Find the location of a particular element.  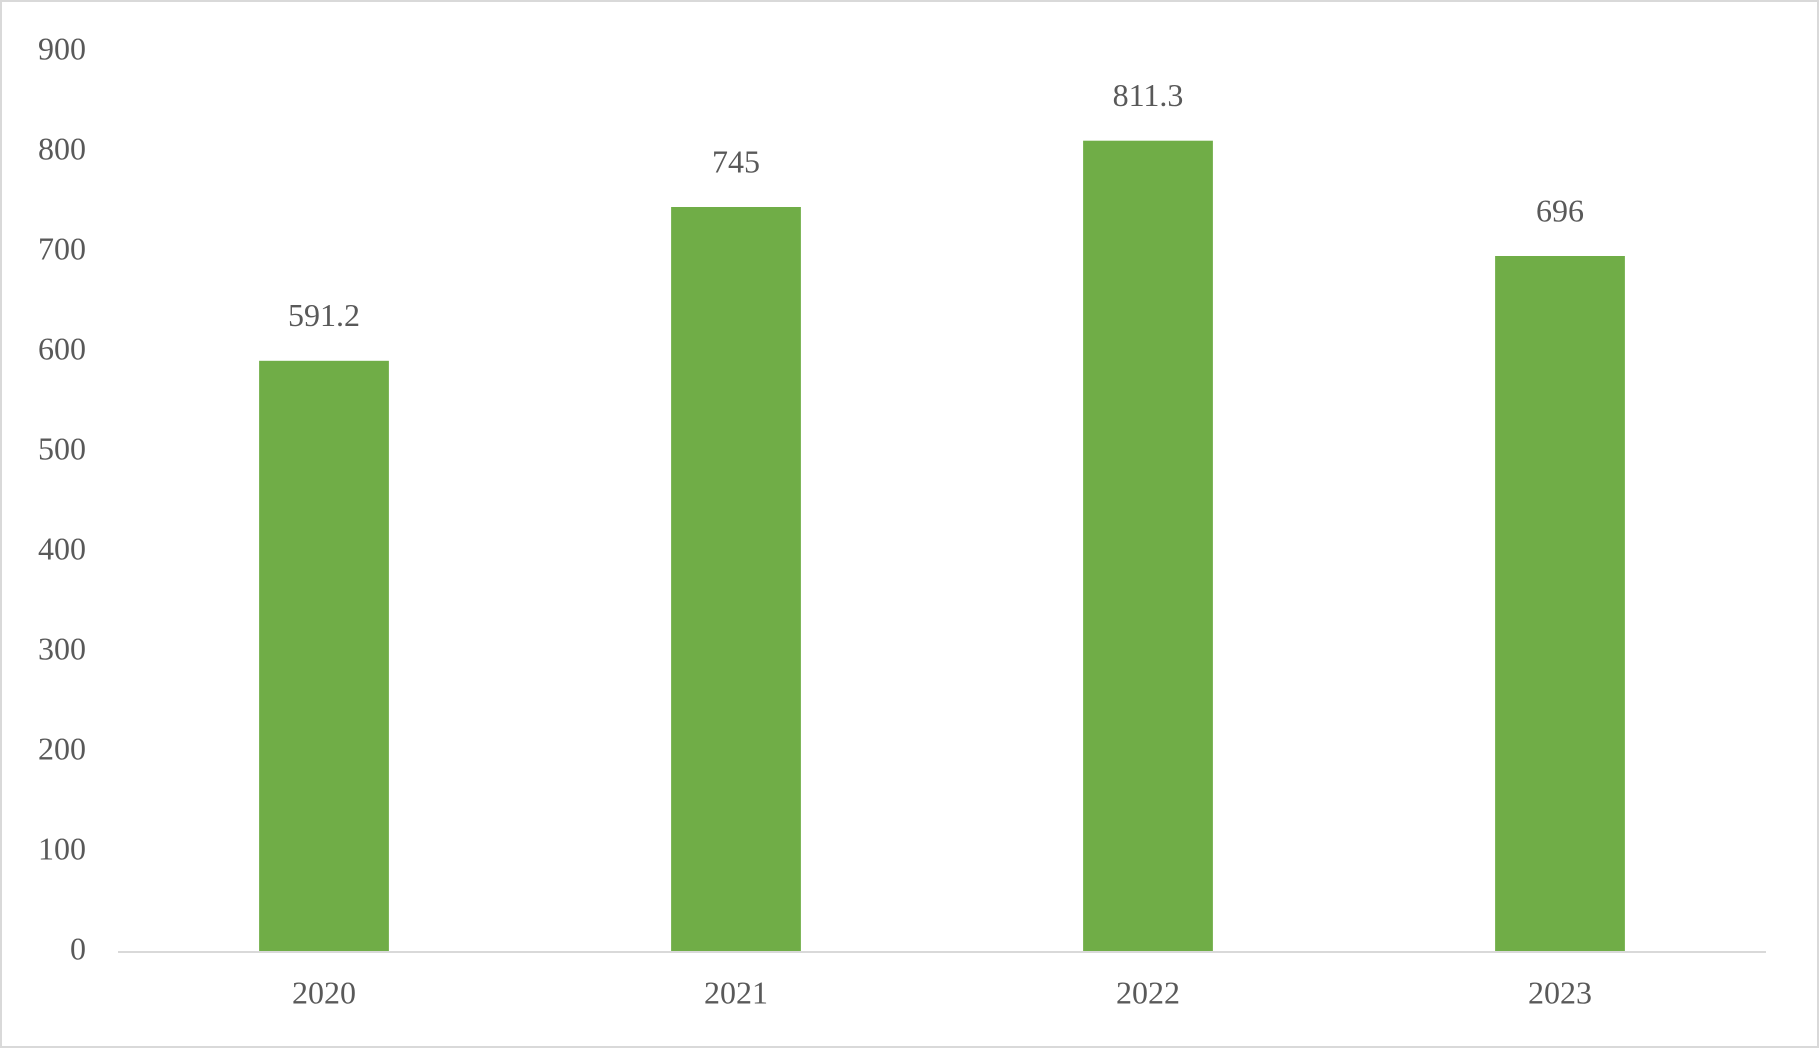

x-tick-label: 2022 is located at coordinates (1148, 992).